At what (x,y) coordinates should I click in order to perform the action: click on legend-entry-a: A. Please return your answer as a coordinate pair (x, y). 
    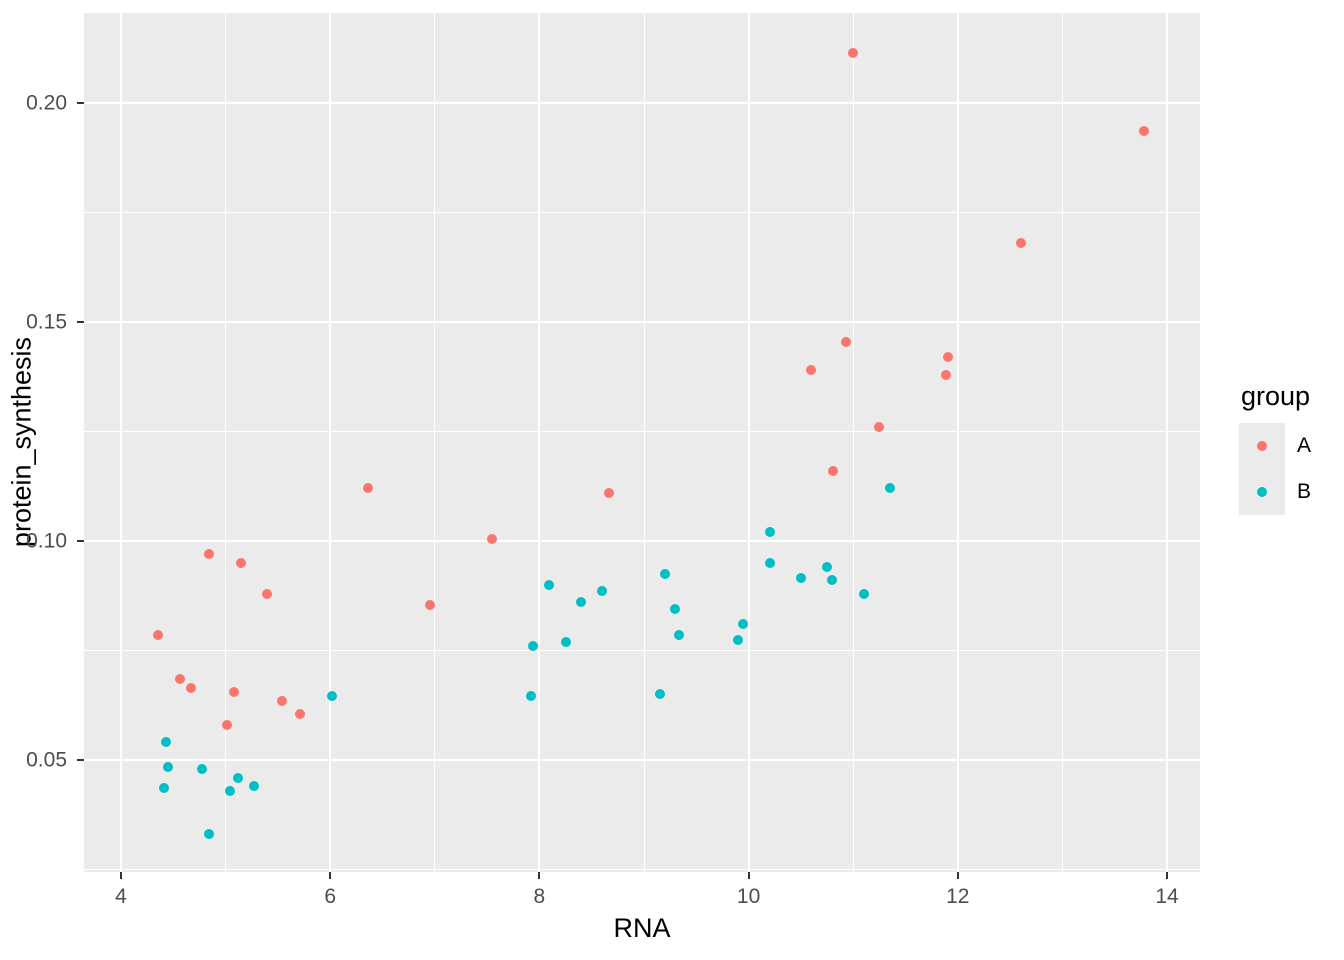
    Looking at the image, I should click on (1275, 446).